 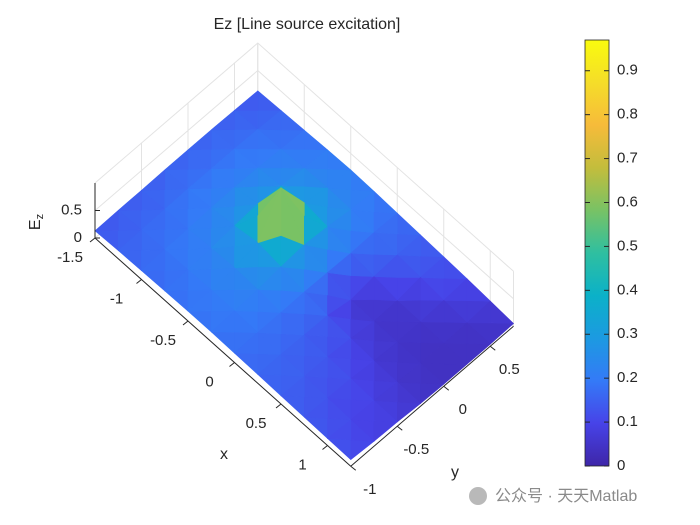 I want to click on x-tick-label: -0.5, so click(x=163, y=340).